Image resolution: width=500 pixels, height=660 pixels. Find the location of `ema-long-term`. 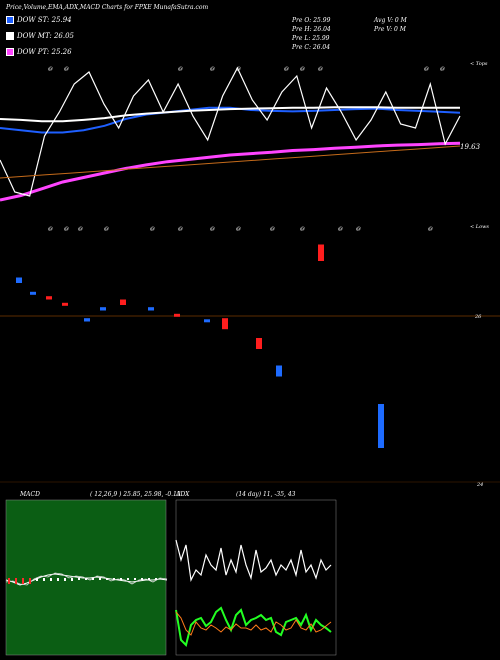

ema-long-term is located at coordinates (230, 162).